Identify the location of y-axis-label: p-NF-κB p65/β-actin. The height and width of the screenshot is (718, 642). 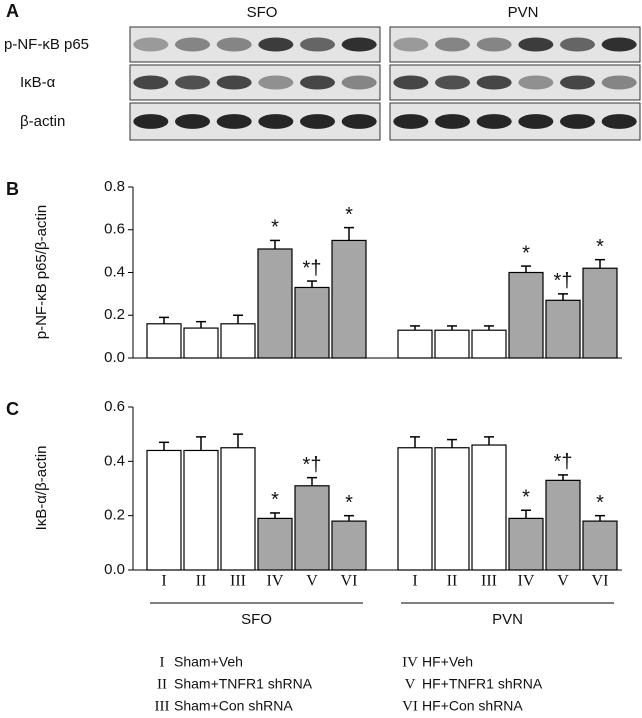
(41, 272).